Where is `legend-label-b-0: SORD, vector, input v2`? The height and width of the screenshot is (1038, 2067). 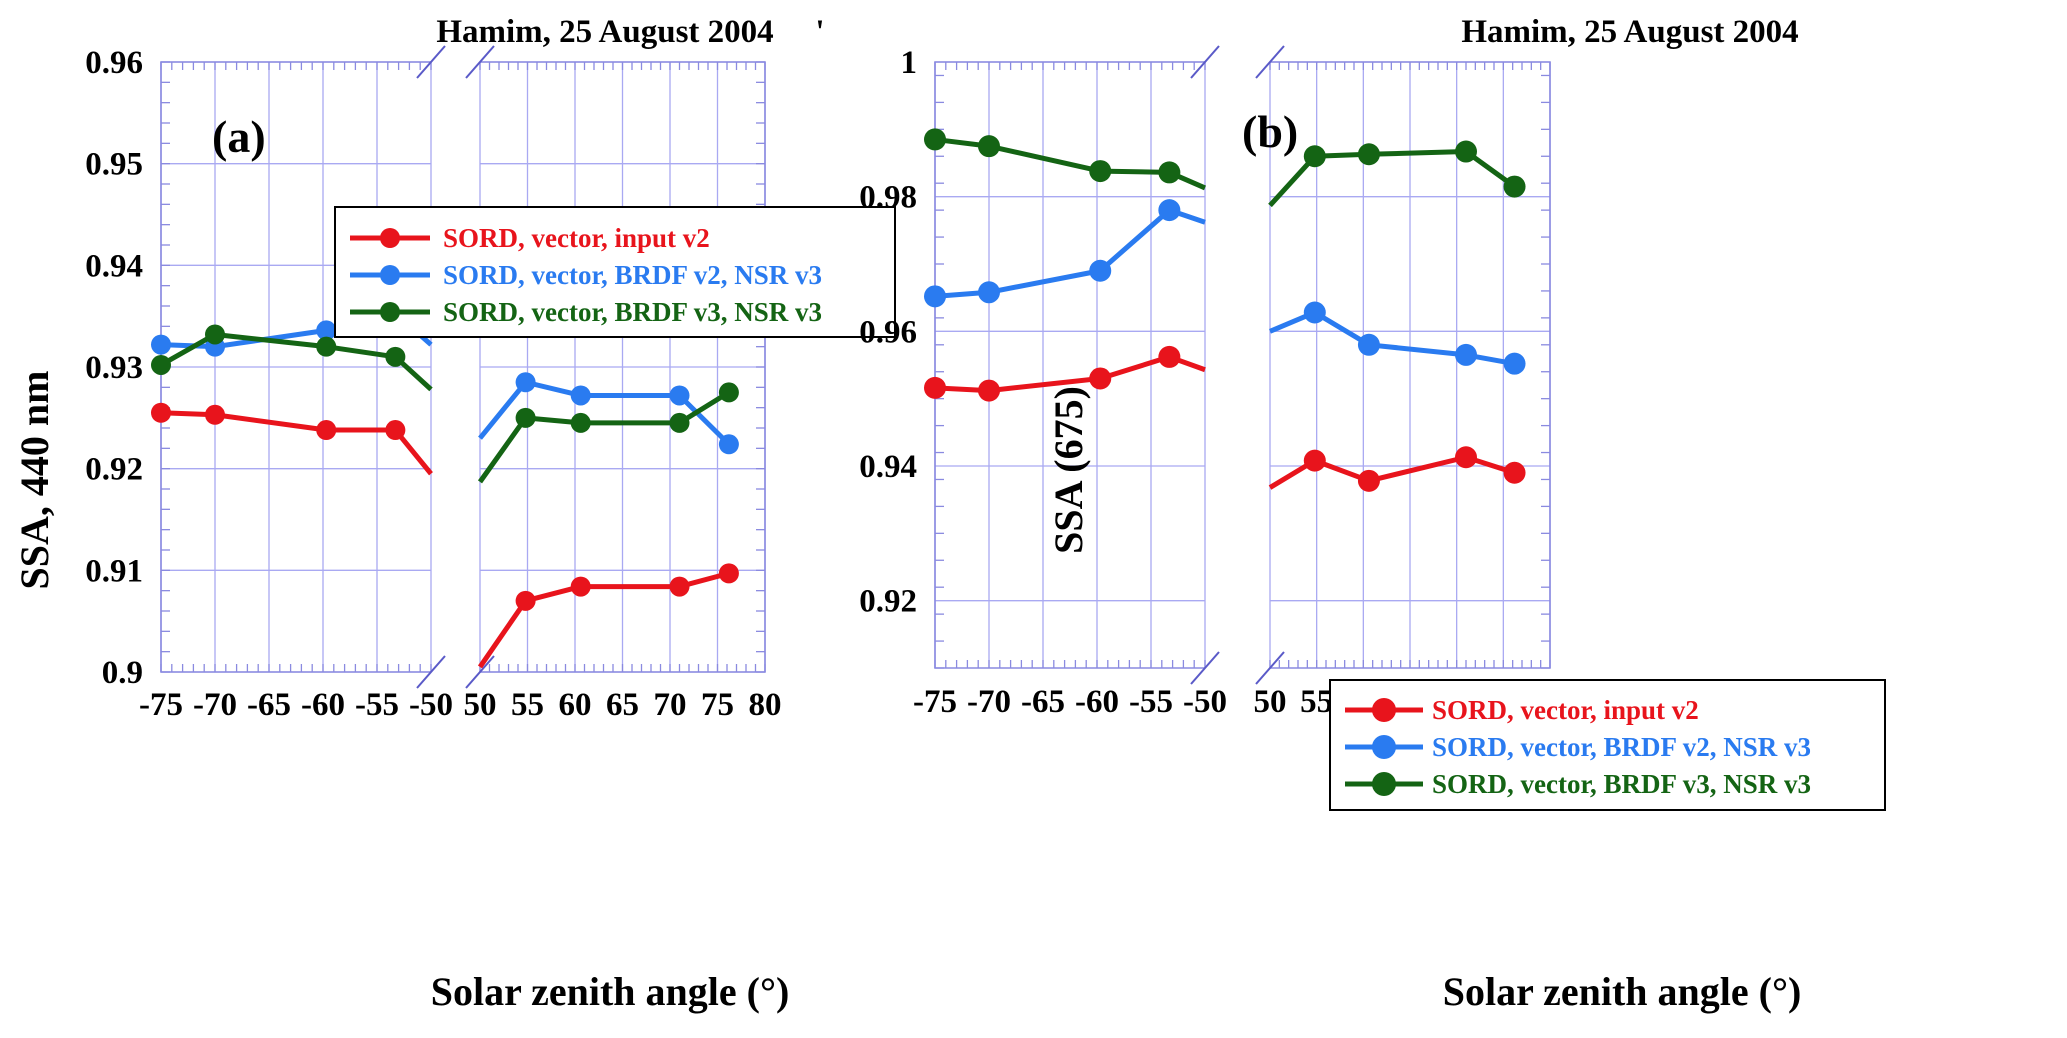
legend-label-b-0: SORD, vector, input v2 is located at coordinates (1565, 710).